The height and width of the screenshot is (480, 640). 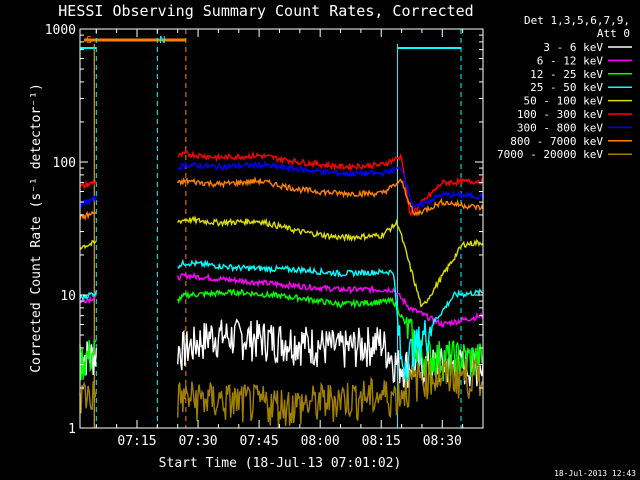 I want to click on series-25-50-kev-seg1, so click(x=330, y=320).